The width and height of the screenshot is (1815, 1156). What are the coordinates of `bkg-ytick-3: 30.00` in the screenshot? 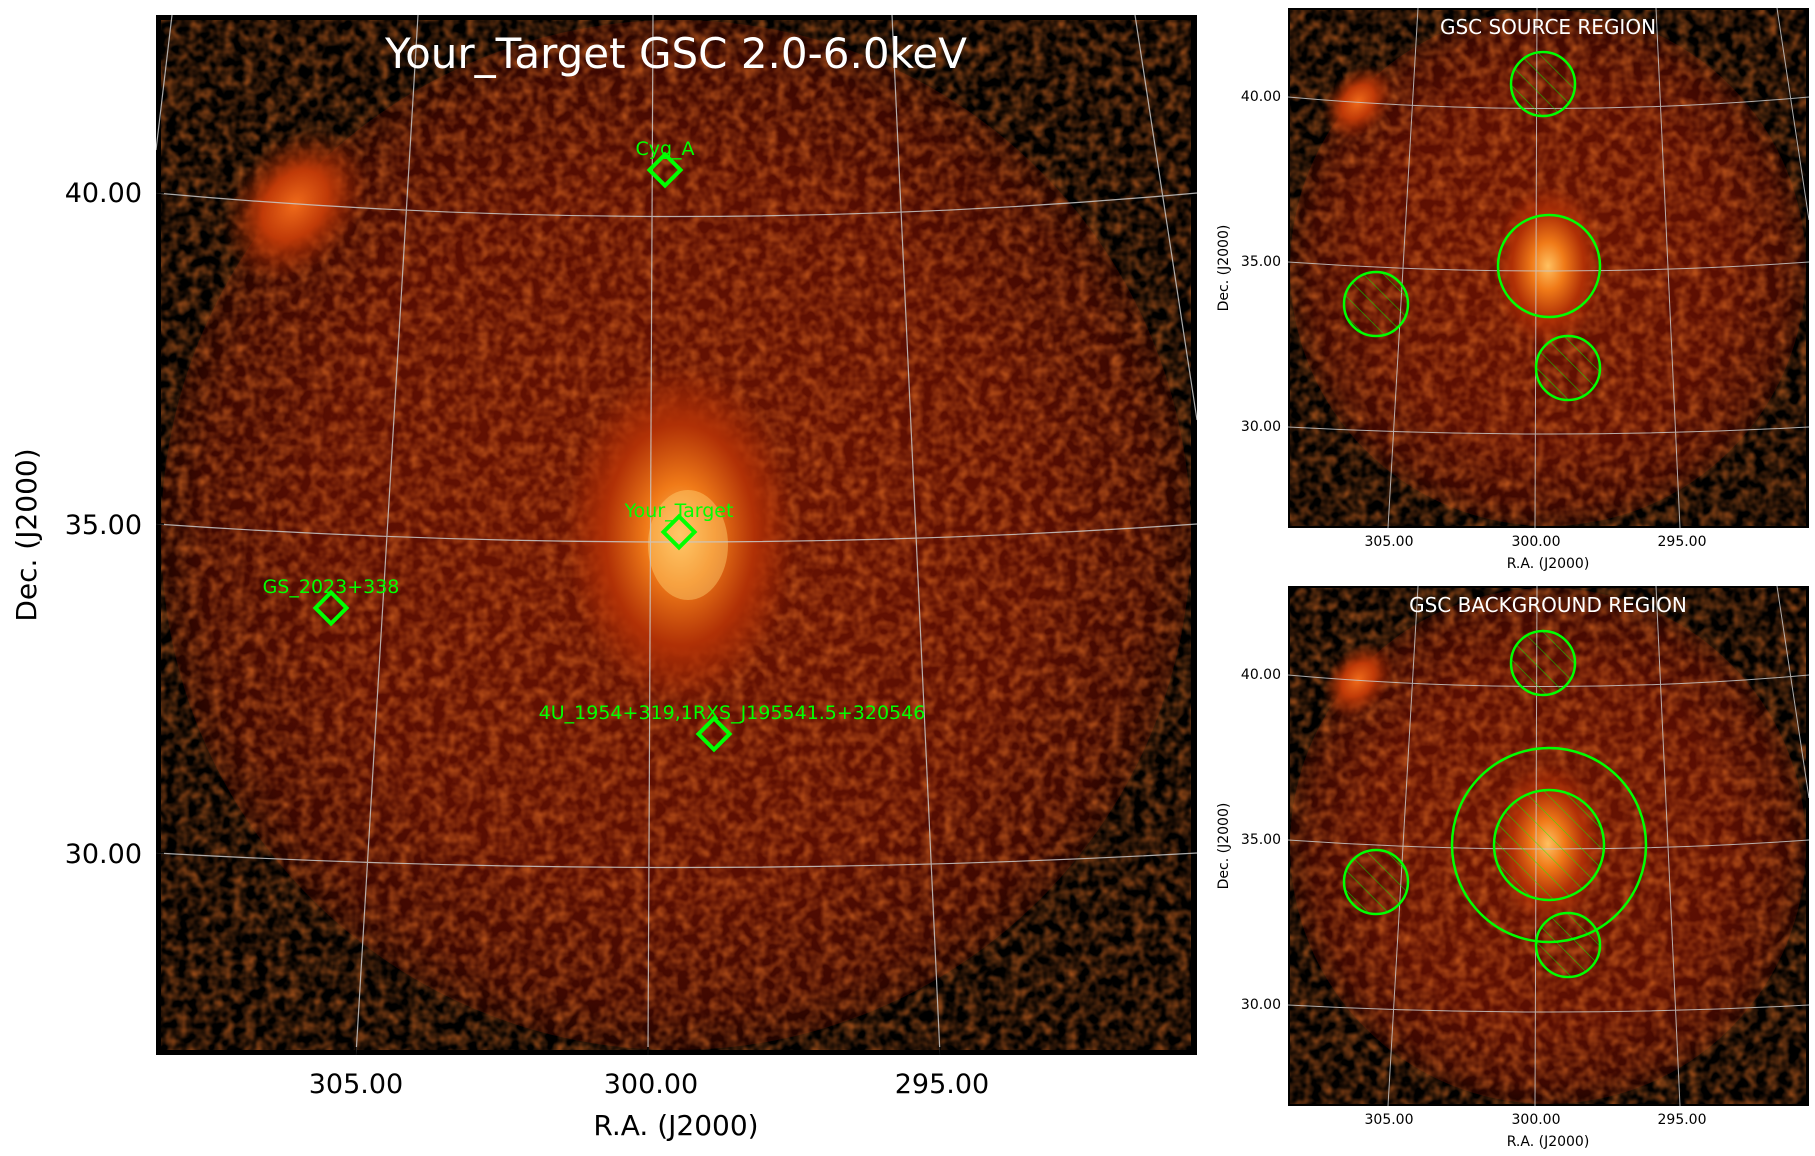 It's located at (1261, 1005).